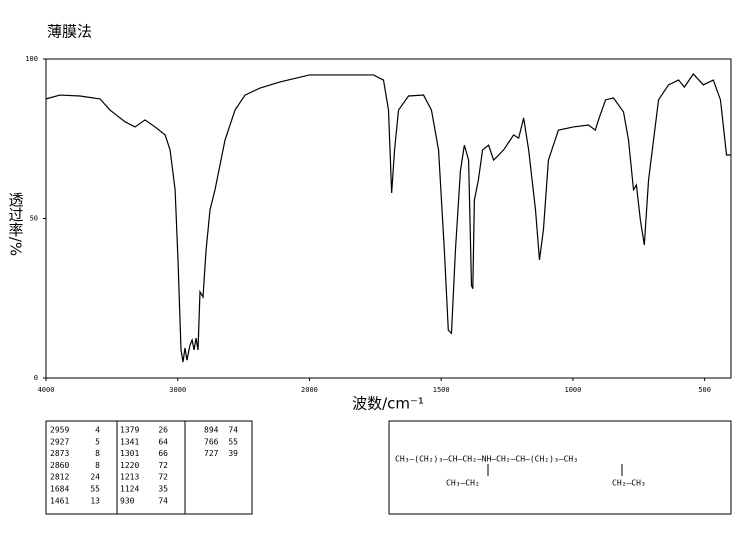 The width and height of the screenshot is (748, 539). Describe the element at coordinates (34, 219) in the screenshot. I see `y-tick-label: 50` at that location.